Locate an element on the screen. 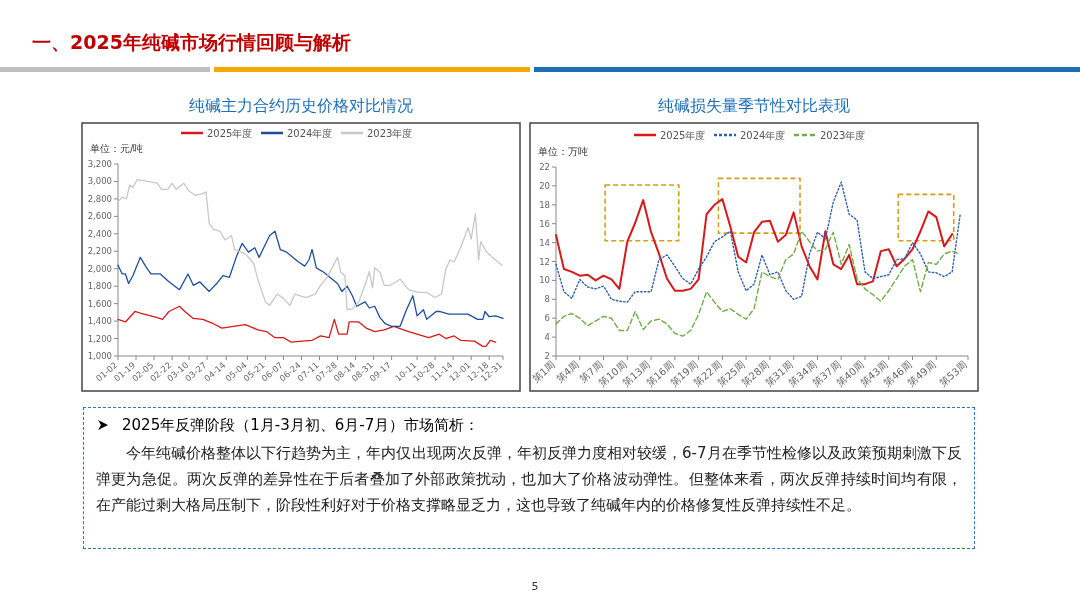  y-axis-title: 单位：元/吨 is located at coordinates (117, 148).